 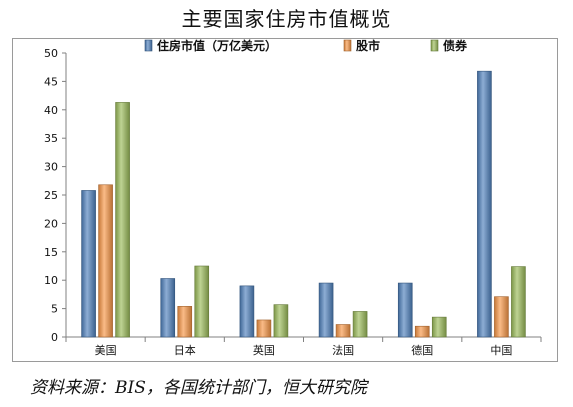 I want to click on legend-label: 股市, so click(x=368, y=45).